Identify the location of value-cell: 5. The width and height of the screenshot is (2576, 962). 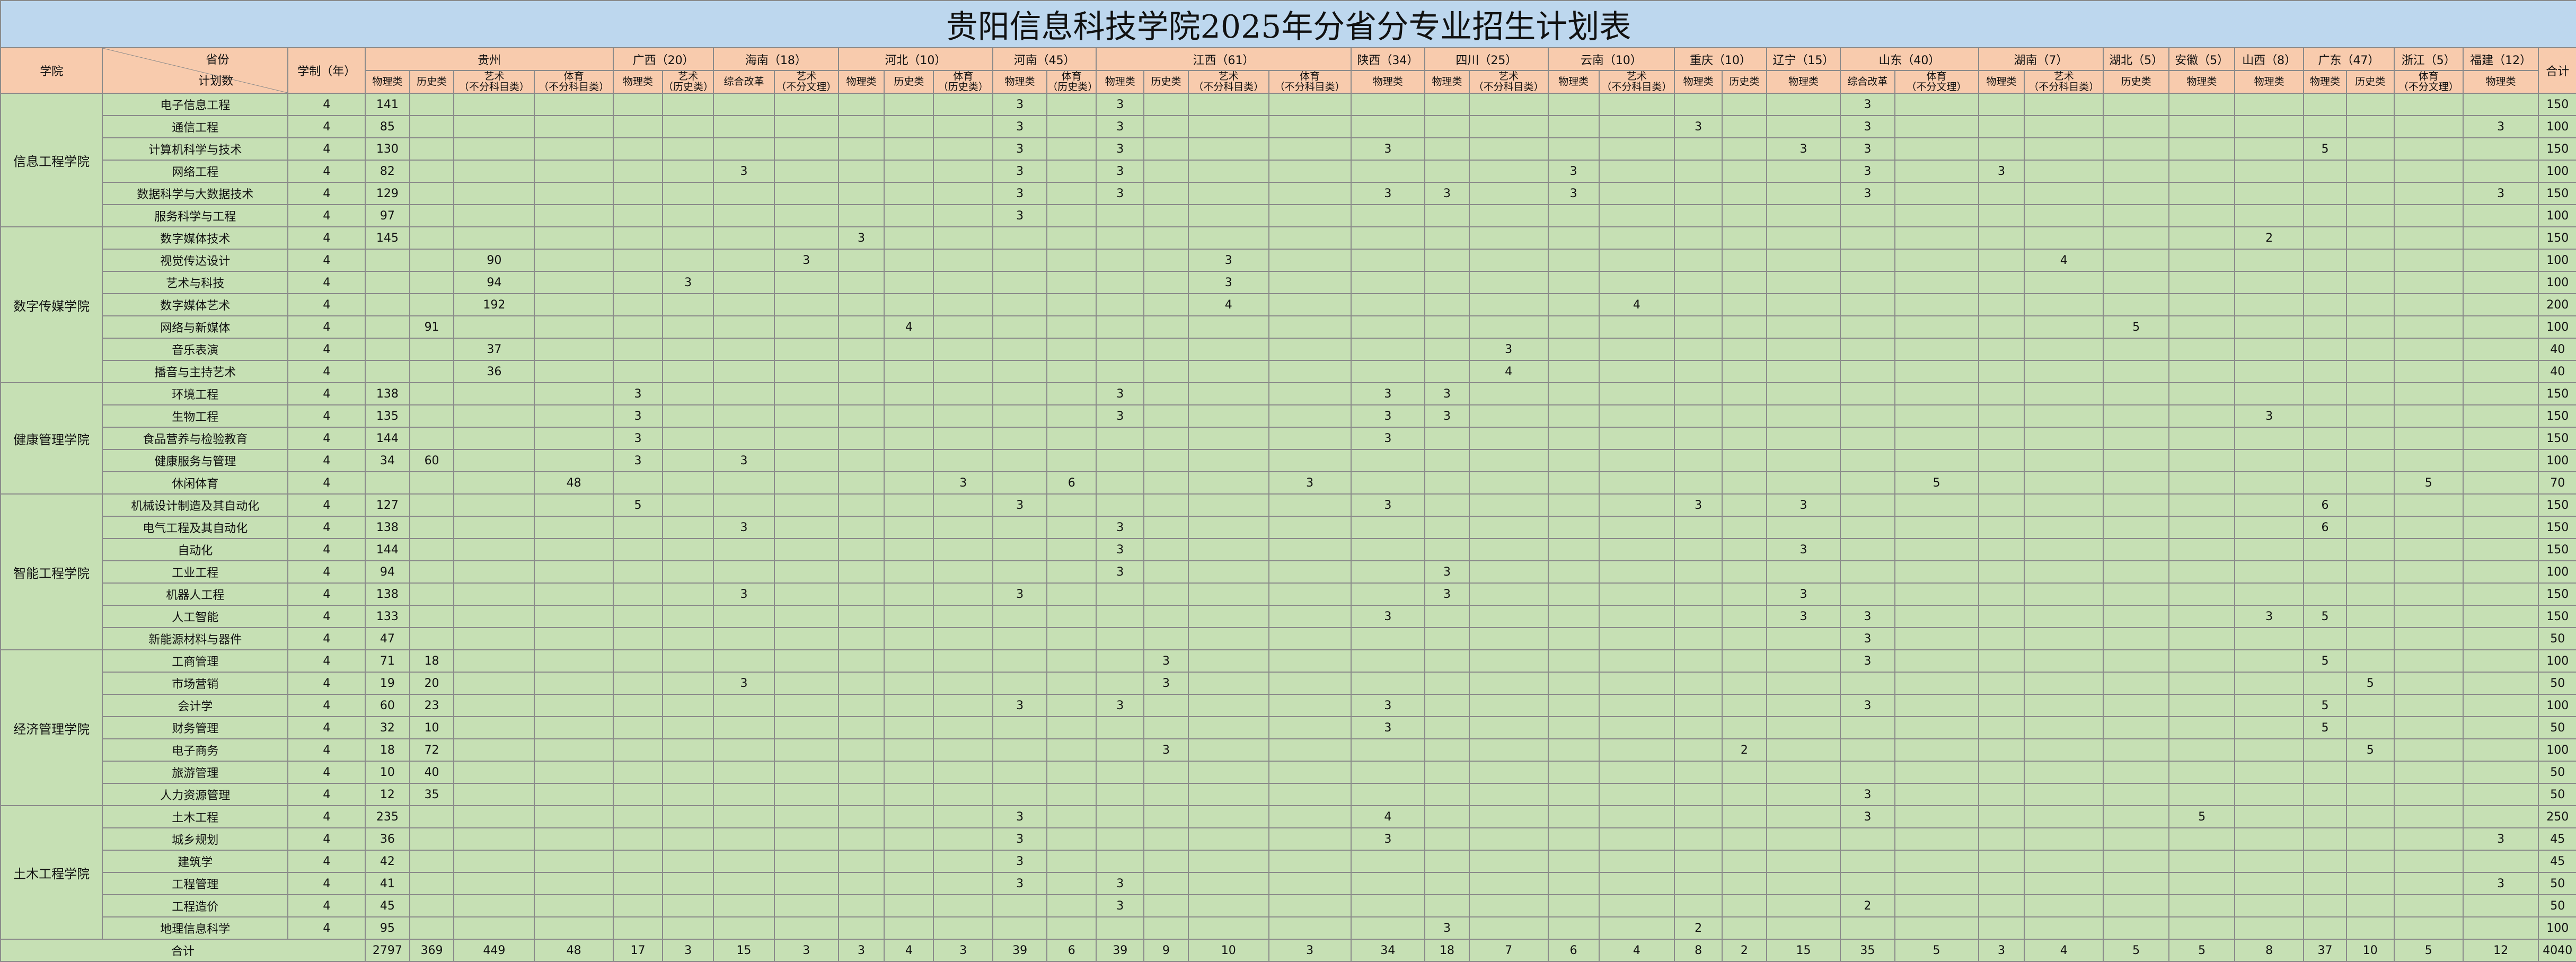
(2370, 750).